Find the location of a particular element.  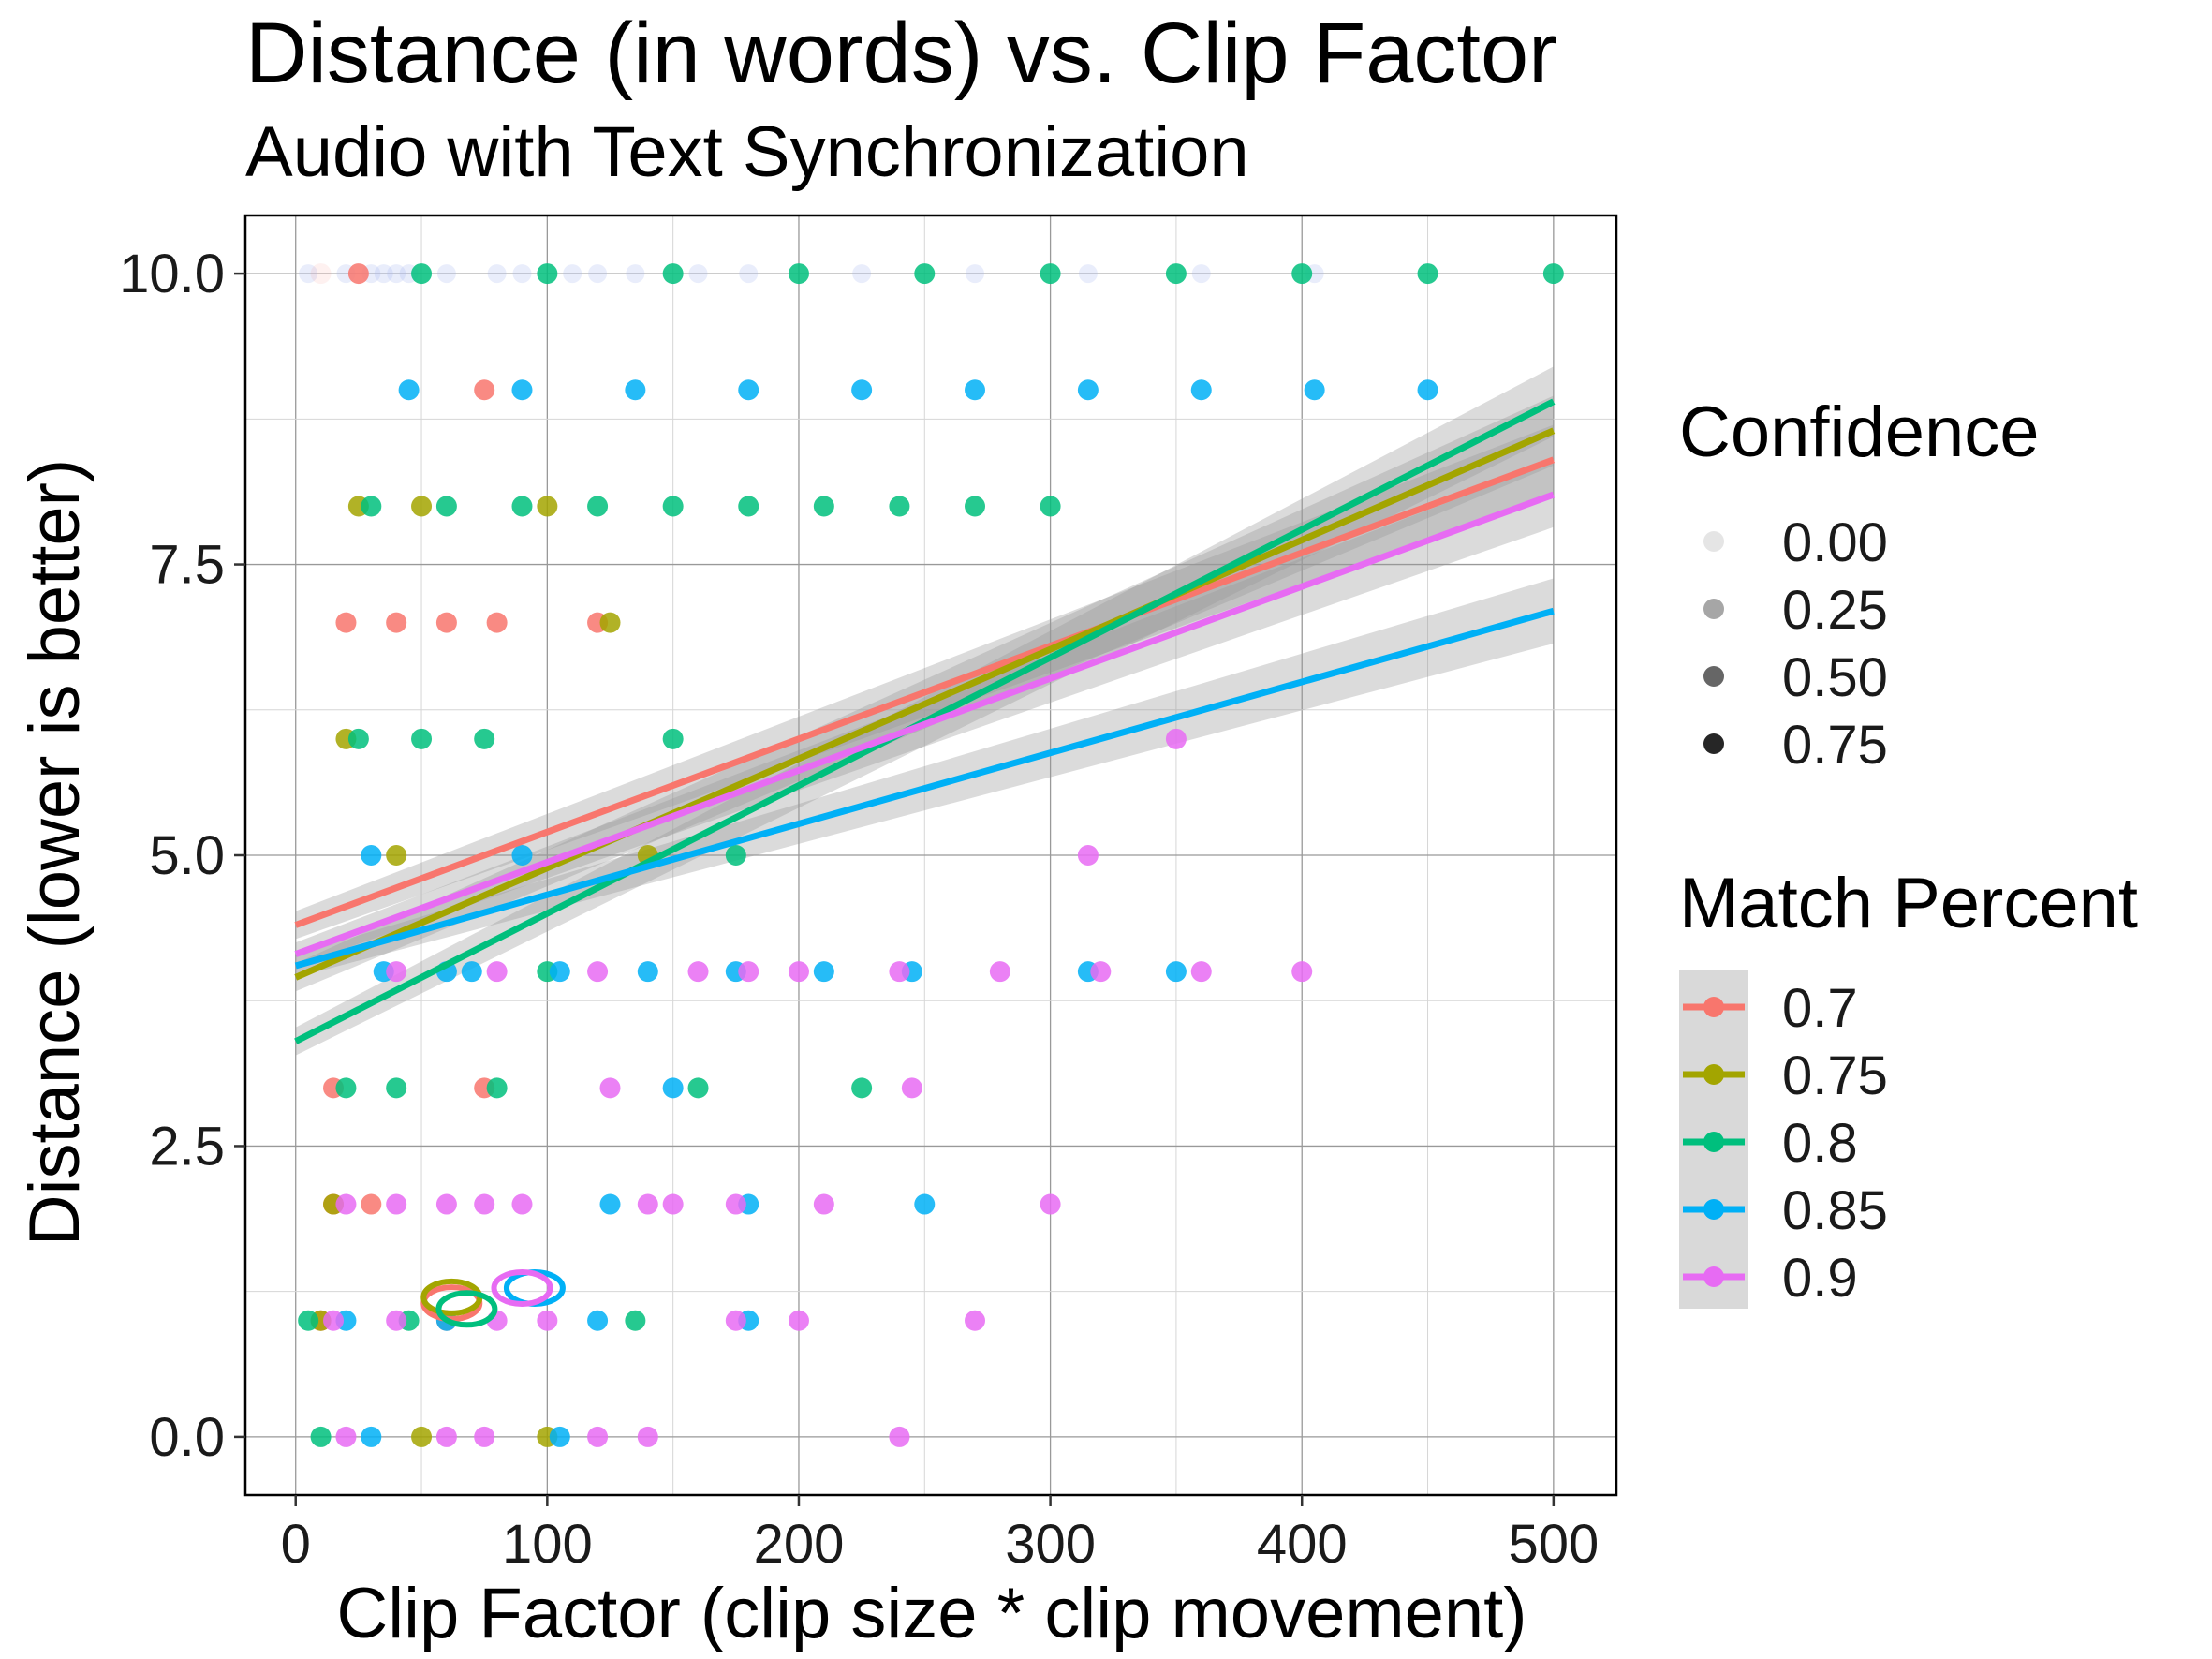

y-tick-label: 10.0 is located at coordinates (172, 274).